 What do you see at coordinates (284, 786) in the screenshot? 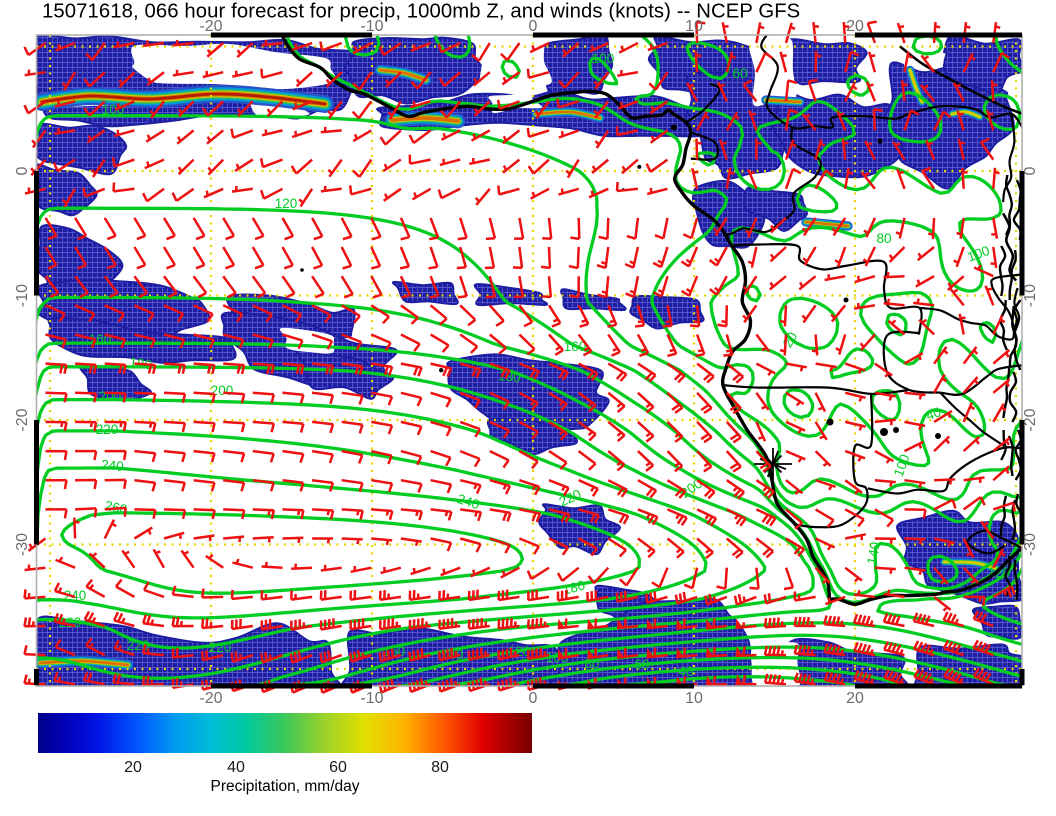
I see `svg-text: Precipitation, mm/day` at bounding box center [284, 786].